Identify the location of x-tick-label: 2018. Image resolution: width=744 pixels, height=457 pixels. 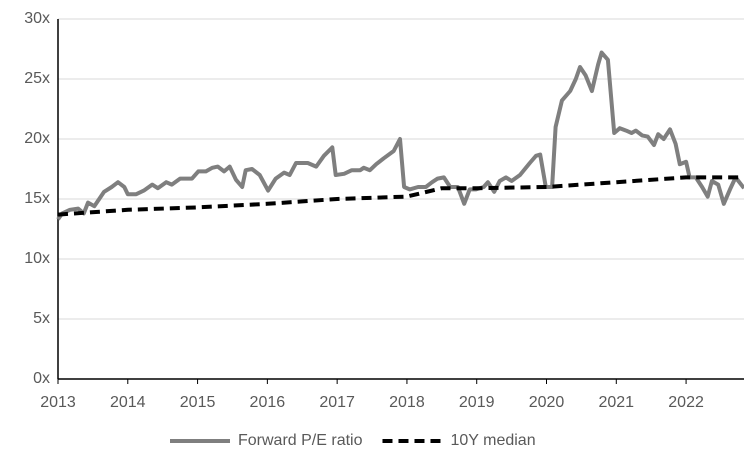
(407, 402).